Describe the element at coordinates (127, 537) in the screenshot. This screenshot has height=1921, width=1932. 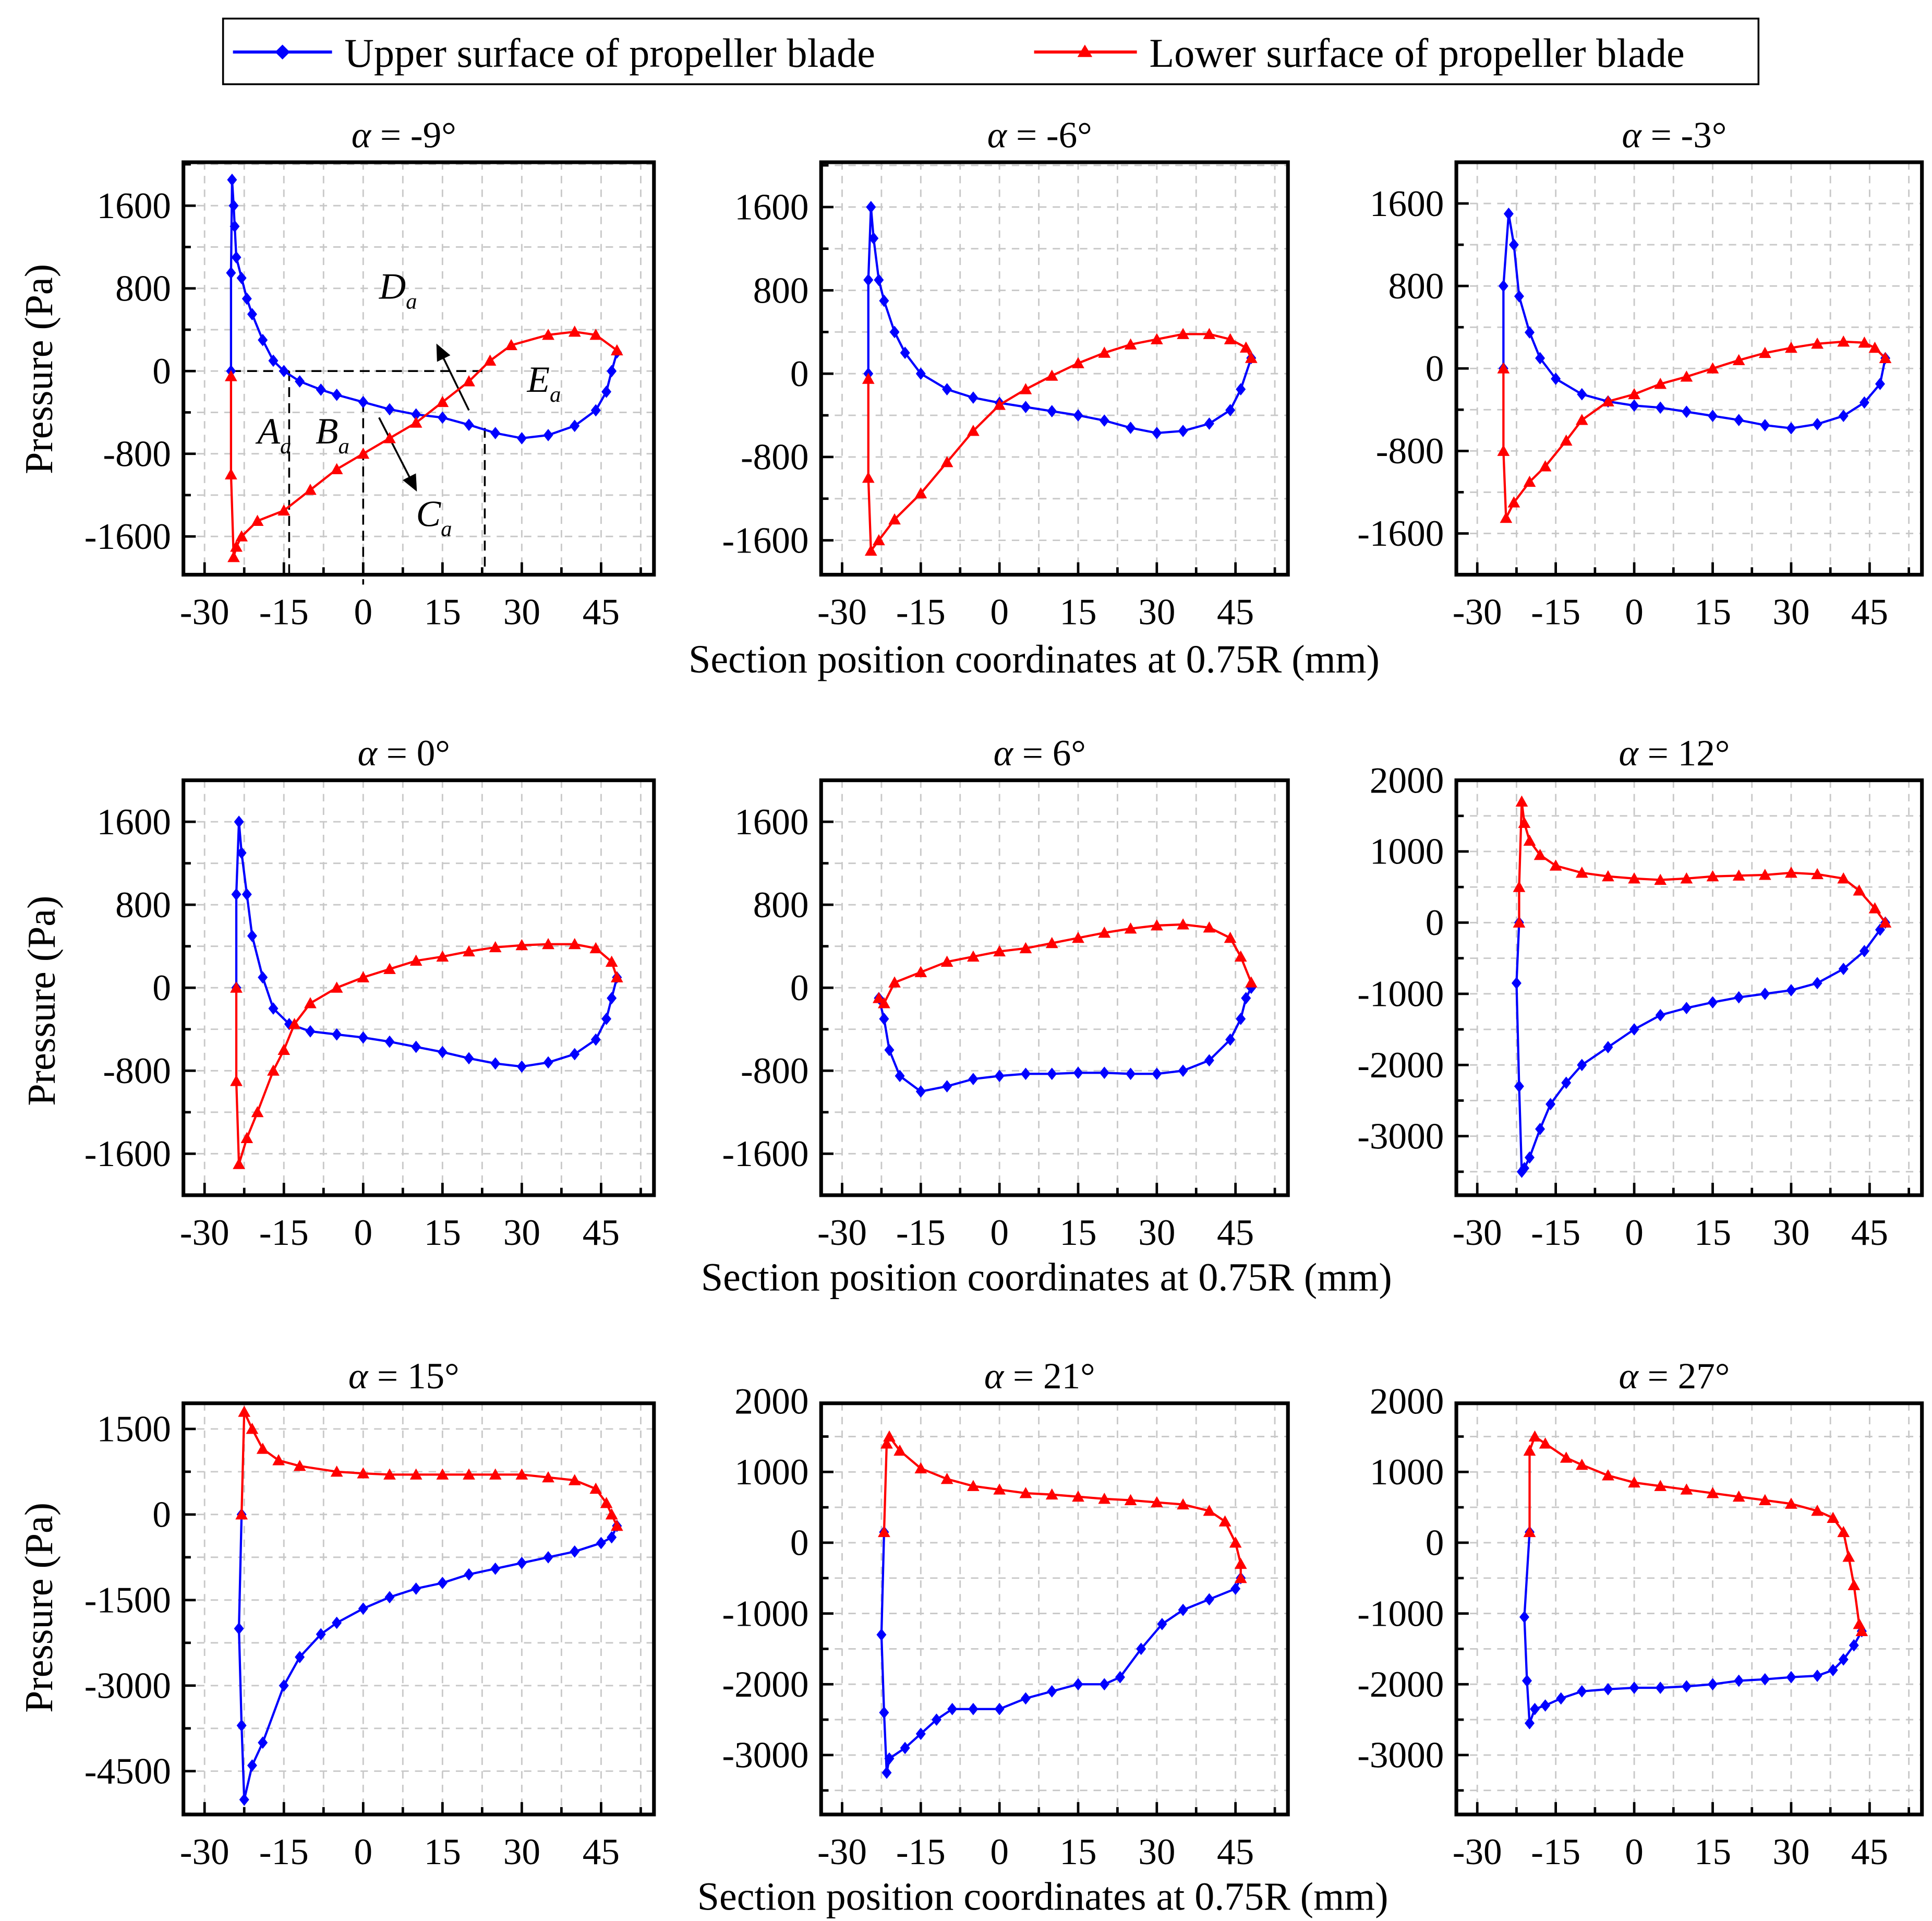
I see `y-tick-label: -1600` at that location.